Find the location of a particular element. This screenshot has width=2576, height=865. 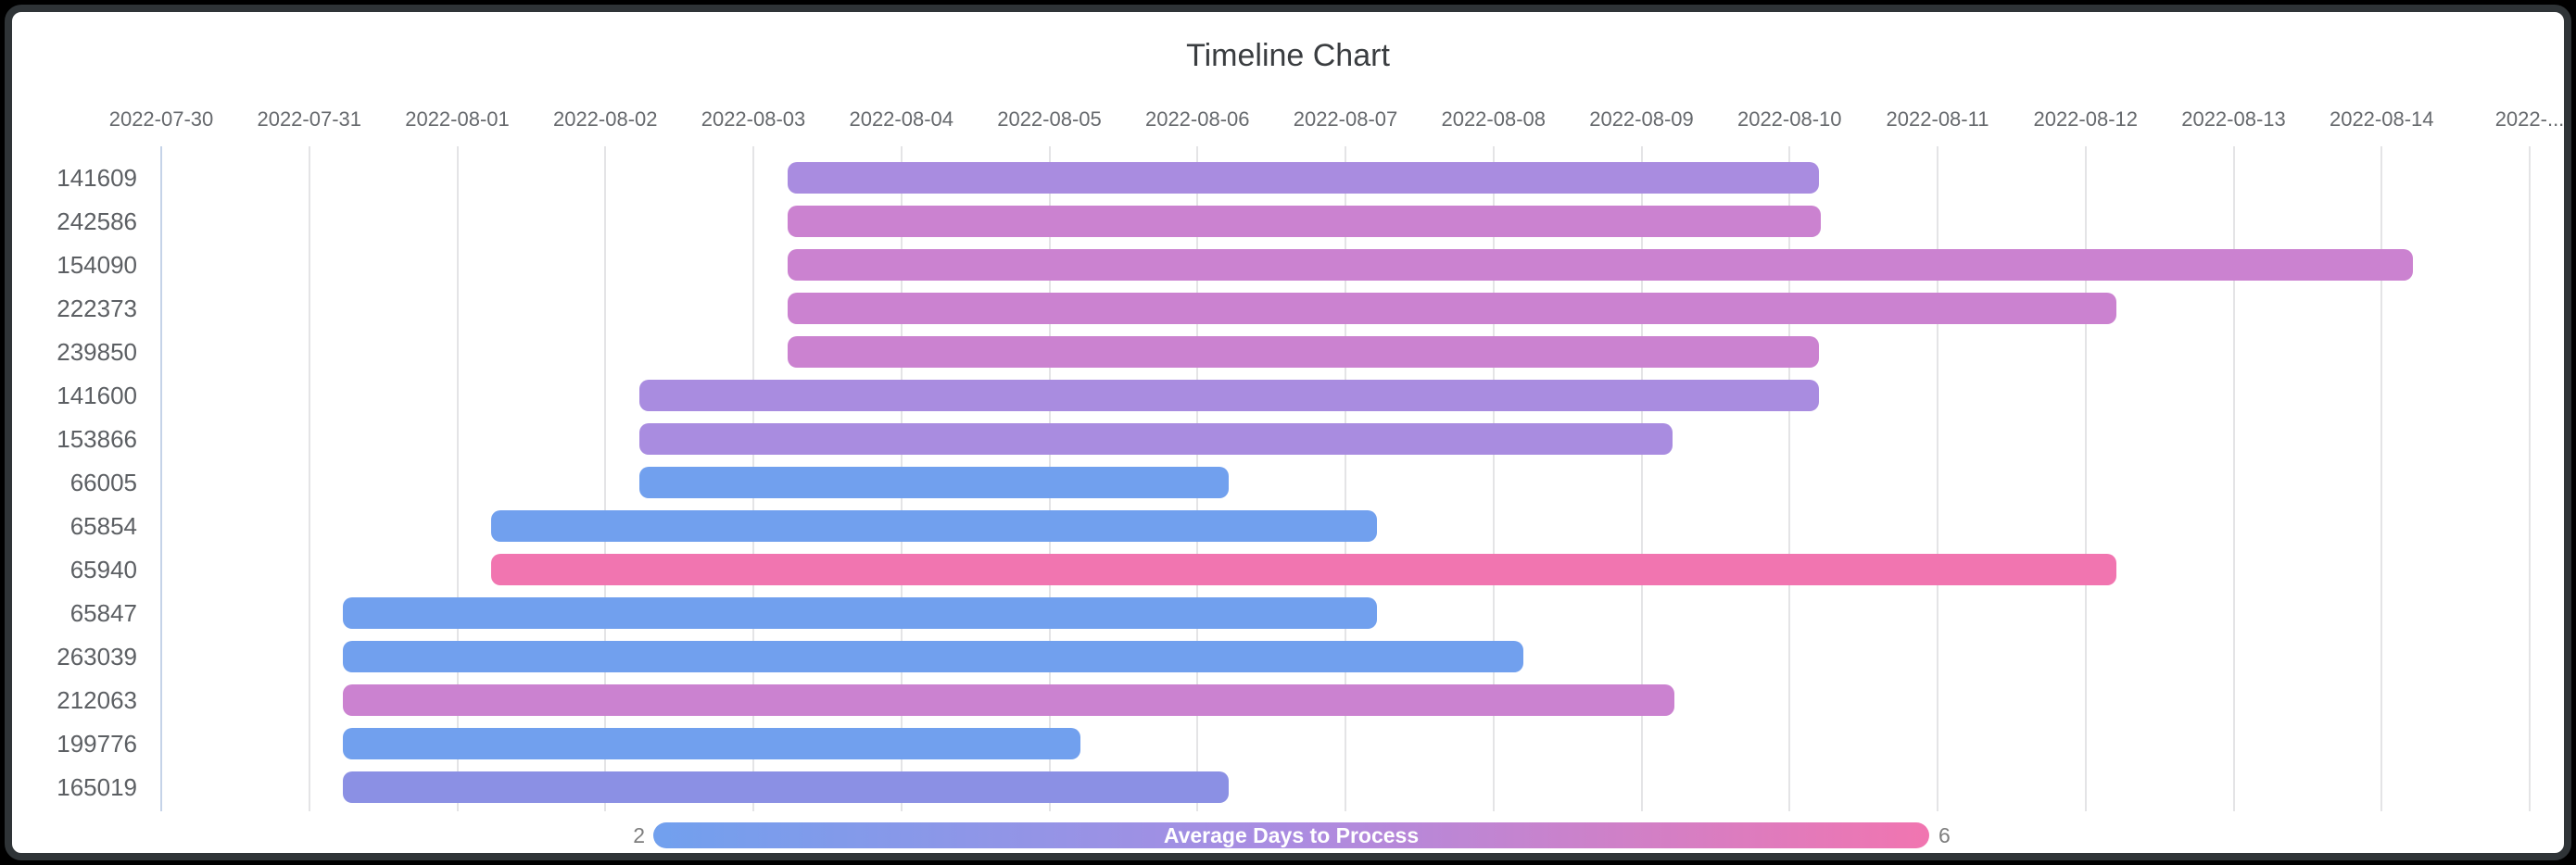

legend-title: Average Days to Process is located at coordinates (1291, 835).